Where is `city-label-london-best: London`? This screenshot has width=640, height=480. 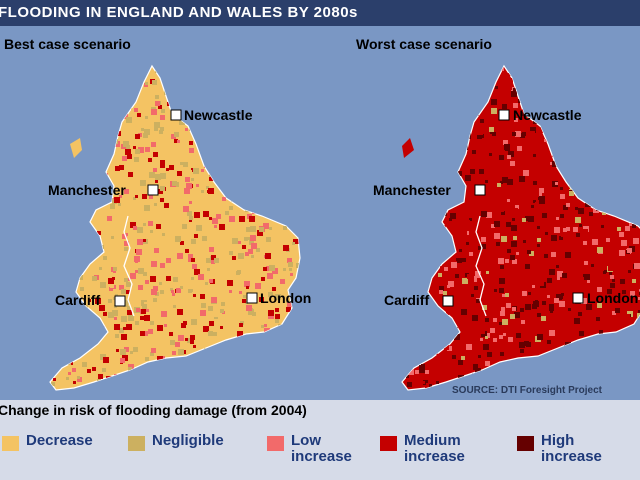 city-label-london-best: London is located at coordinates (286, 298).